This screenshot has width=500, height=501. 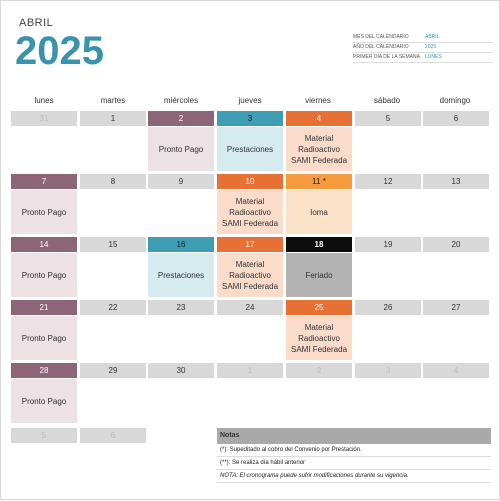 What do you see at coordinates (44, 244) in the screenshot?
I see `day-number: 14` at bounding box center [44, 244].